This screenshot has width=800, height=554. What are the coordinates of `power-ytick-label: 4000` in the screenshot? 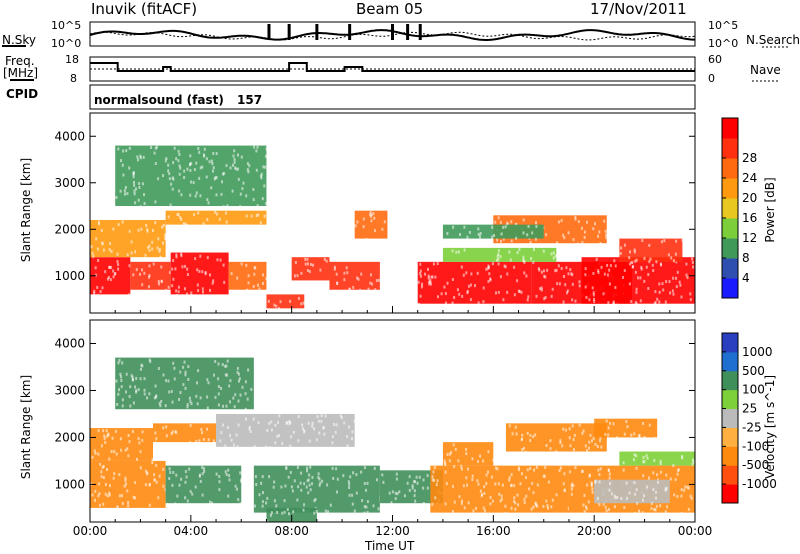 It's located at (69, 136).